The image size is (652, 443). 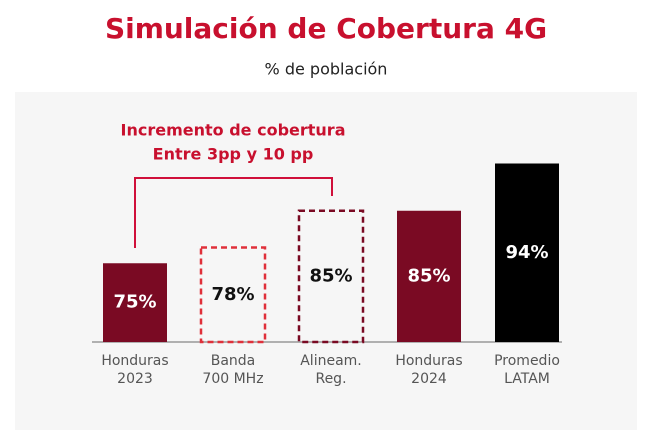 I want to click on annotation: Entre 3pp y 10 pp, so click(x=233, y=154).